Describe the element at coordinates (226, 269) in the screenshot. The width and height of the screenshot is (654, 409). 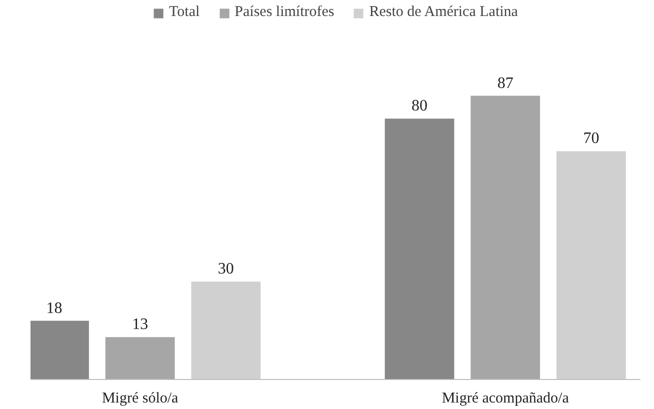
I see `data-label: 30` at that location.